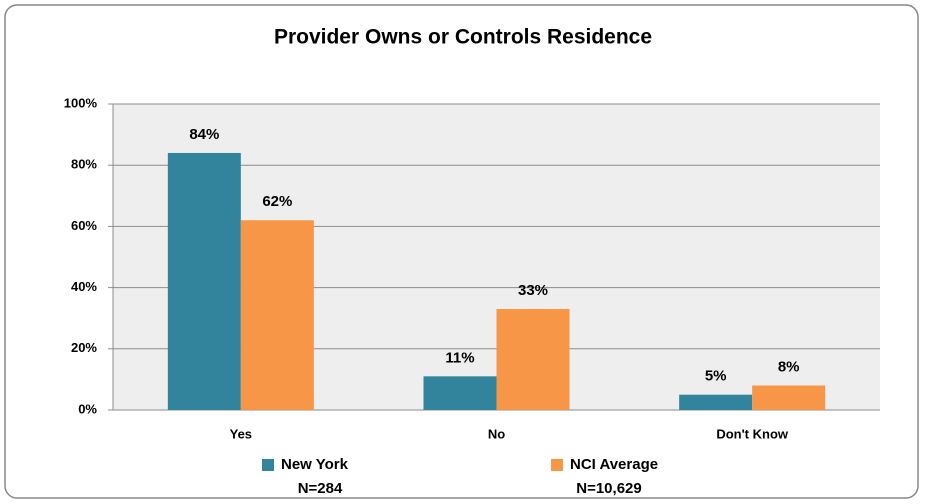  Describe the element at coordinates (84, 164) in the screenshot. I see `y-tick-label: 80%` at that location.